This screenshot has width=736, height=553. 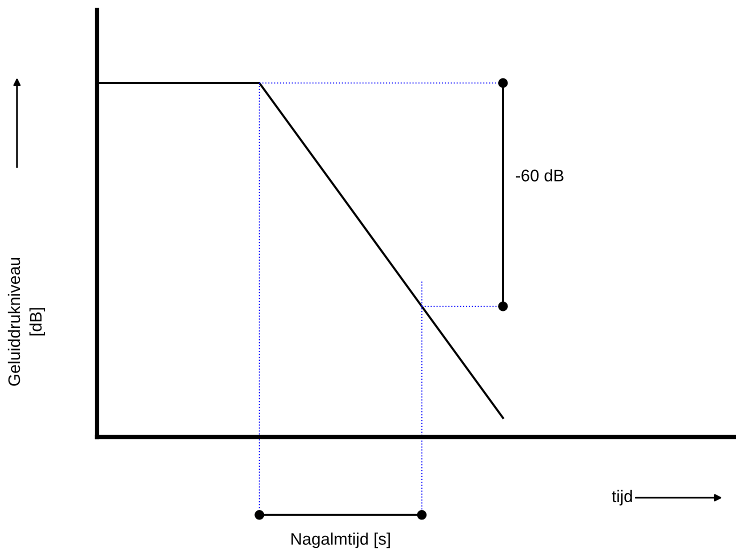 What do you see at coordinates (622, 498) in the screenshot?
I see `text: tijd` at bounding box center [622, 498].